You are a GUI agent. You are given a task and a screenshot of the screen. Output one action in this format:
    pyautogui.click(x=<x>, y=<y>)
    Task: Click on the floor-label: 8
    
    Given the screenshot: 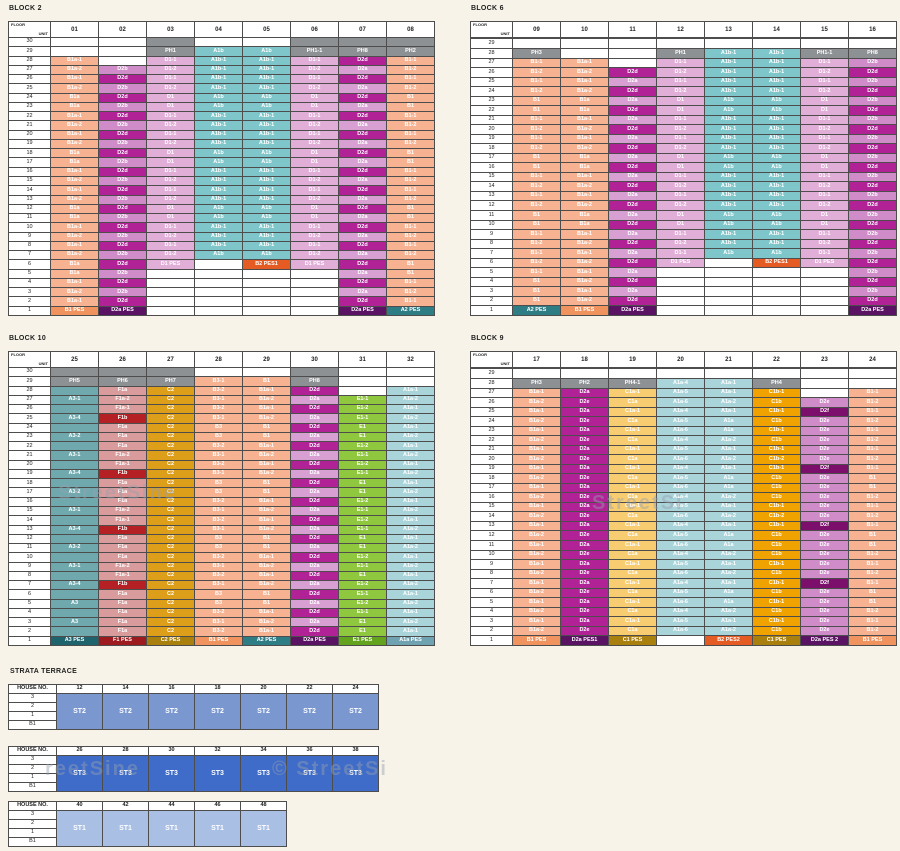 What is the action you would take?
    pyautogui.click(x=491, y=574)
    